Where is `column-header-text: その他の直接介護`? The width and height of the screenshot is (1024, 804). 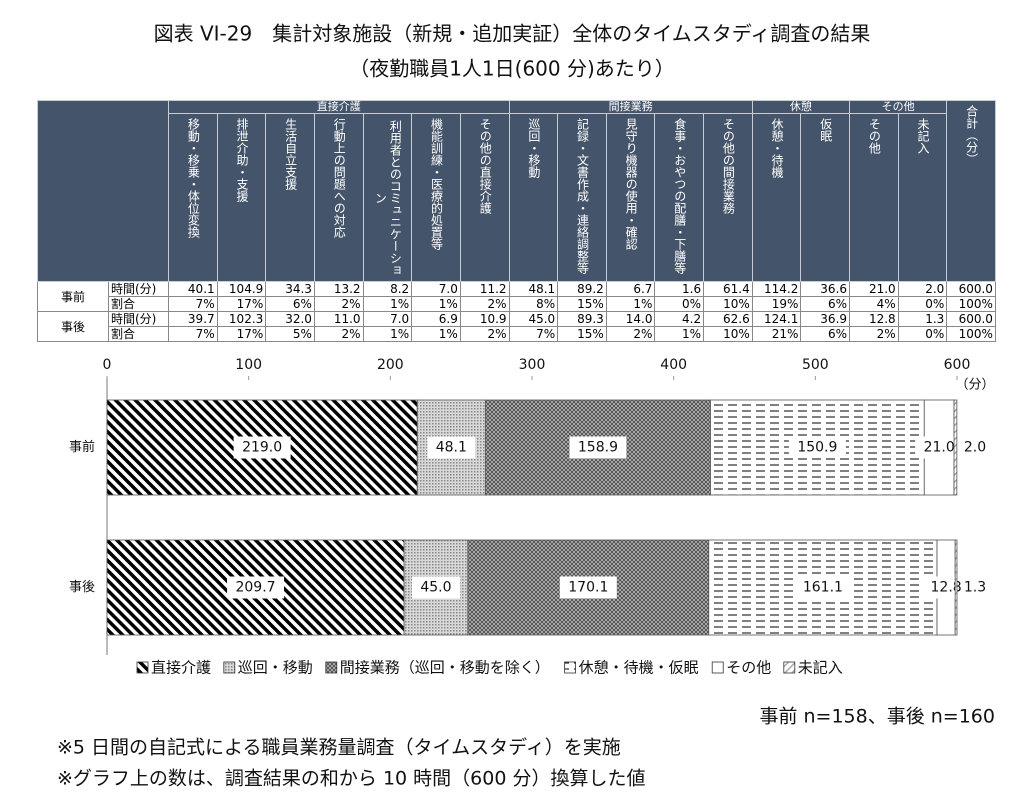 column-header-text: その他の直接介護 is located at coordinates (485, 166).